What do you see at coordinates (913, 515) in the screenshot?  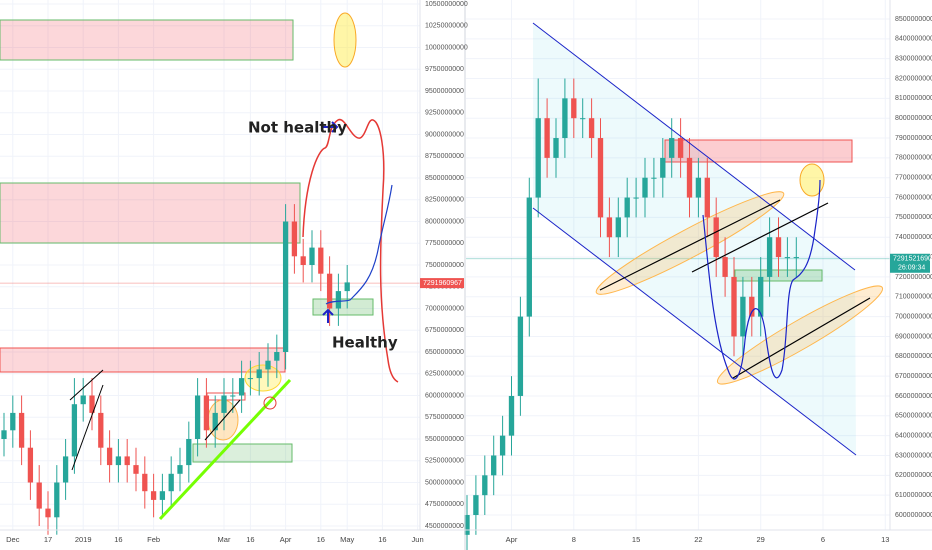 I see `y-tick-label: 6000000000` at bounding box center [913, 515].